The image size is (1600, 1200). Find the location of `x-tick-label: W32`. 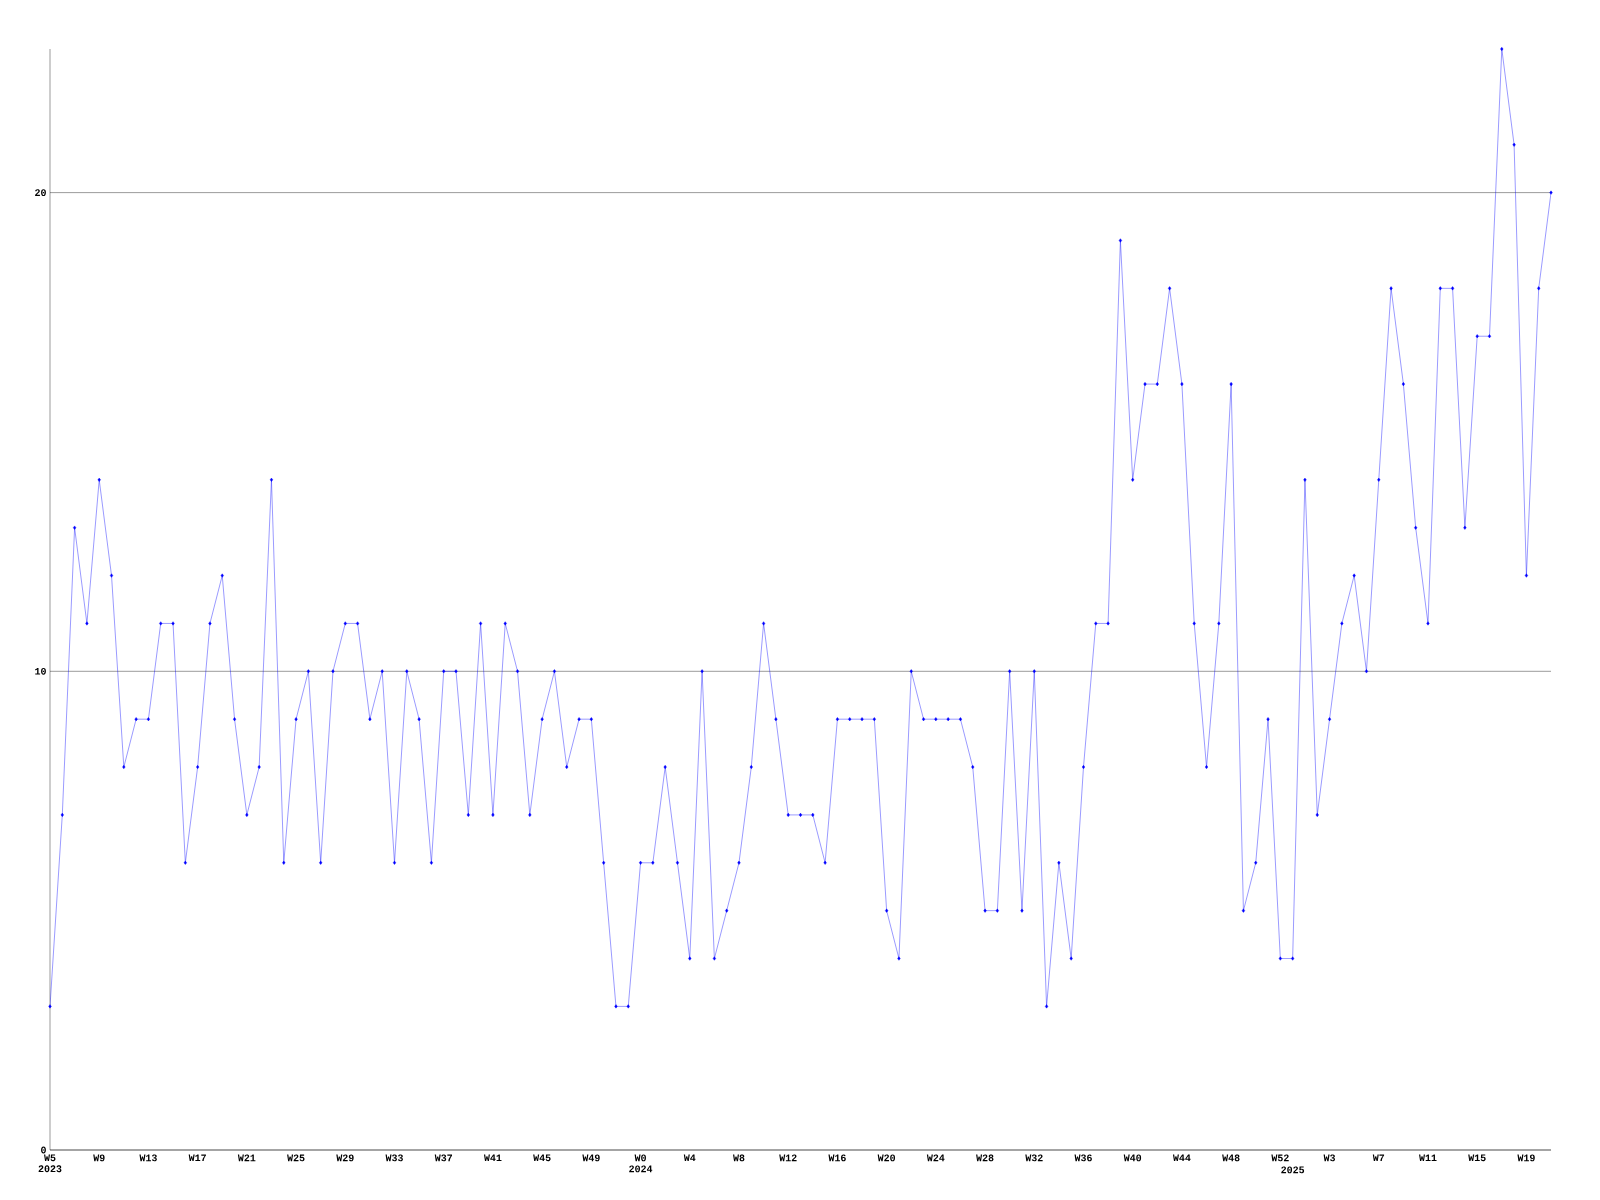

x-tick-label: W32 is located at coordinates (1034, 1158).